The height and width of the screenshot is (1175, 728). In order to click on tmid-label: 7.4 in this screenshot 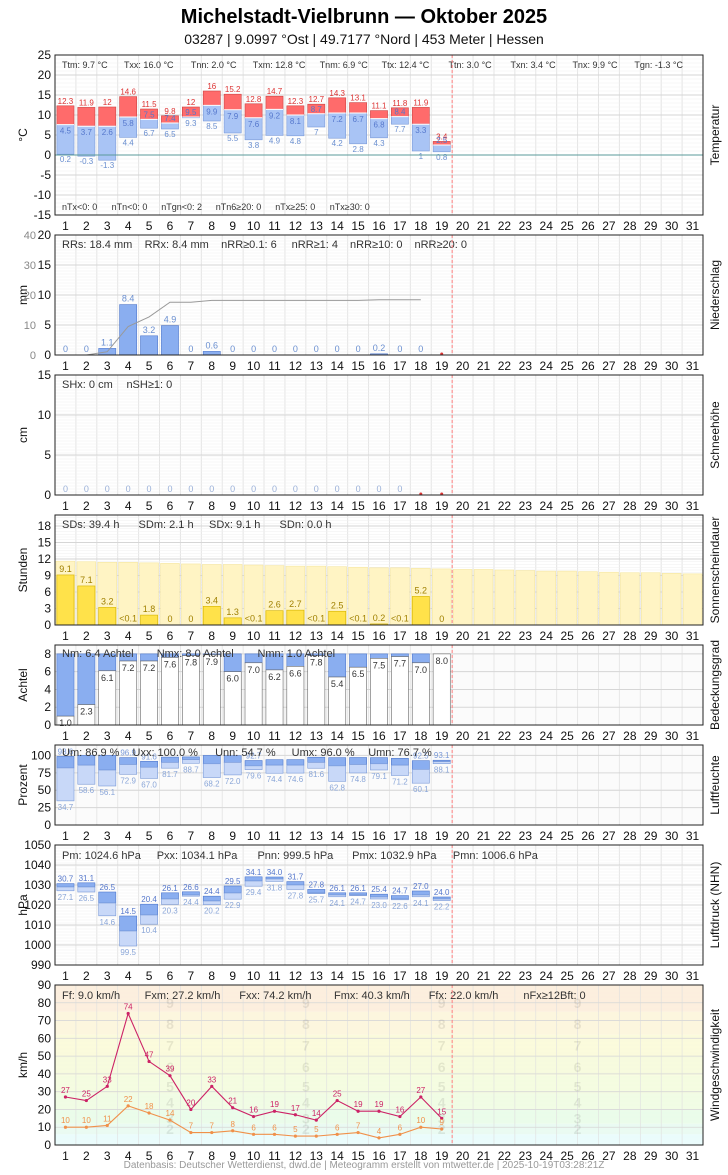, I will do `click(170, 118)`.